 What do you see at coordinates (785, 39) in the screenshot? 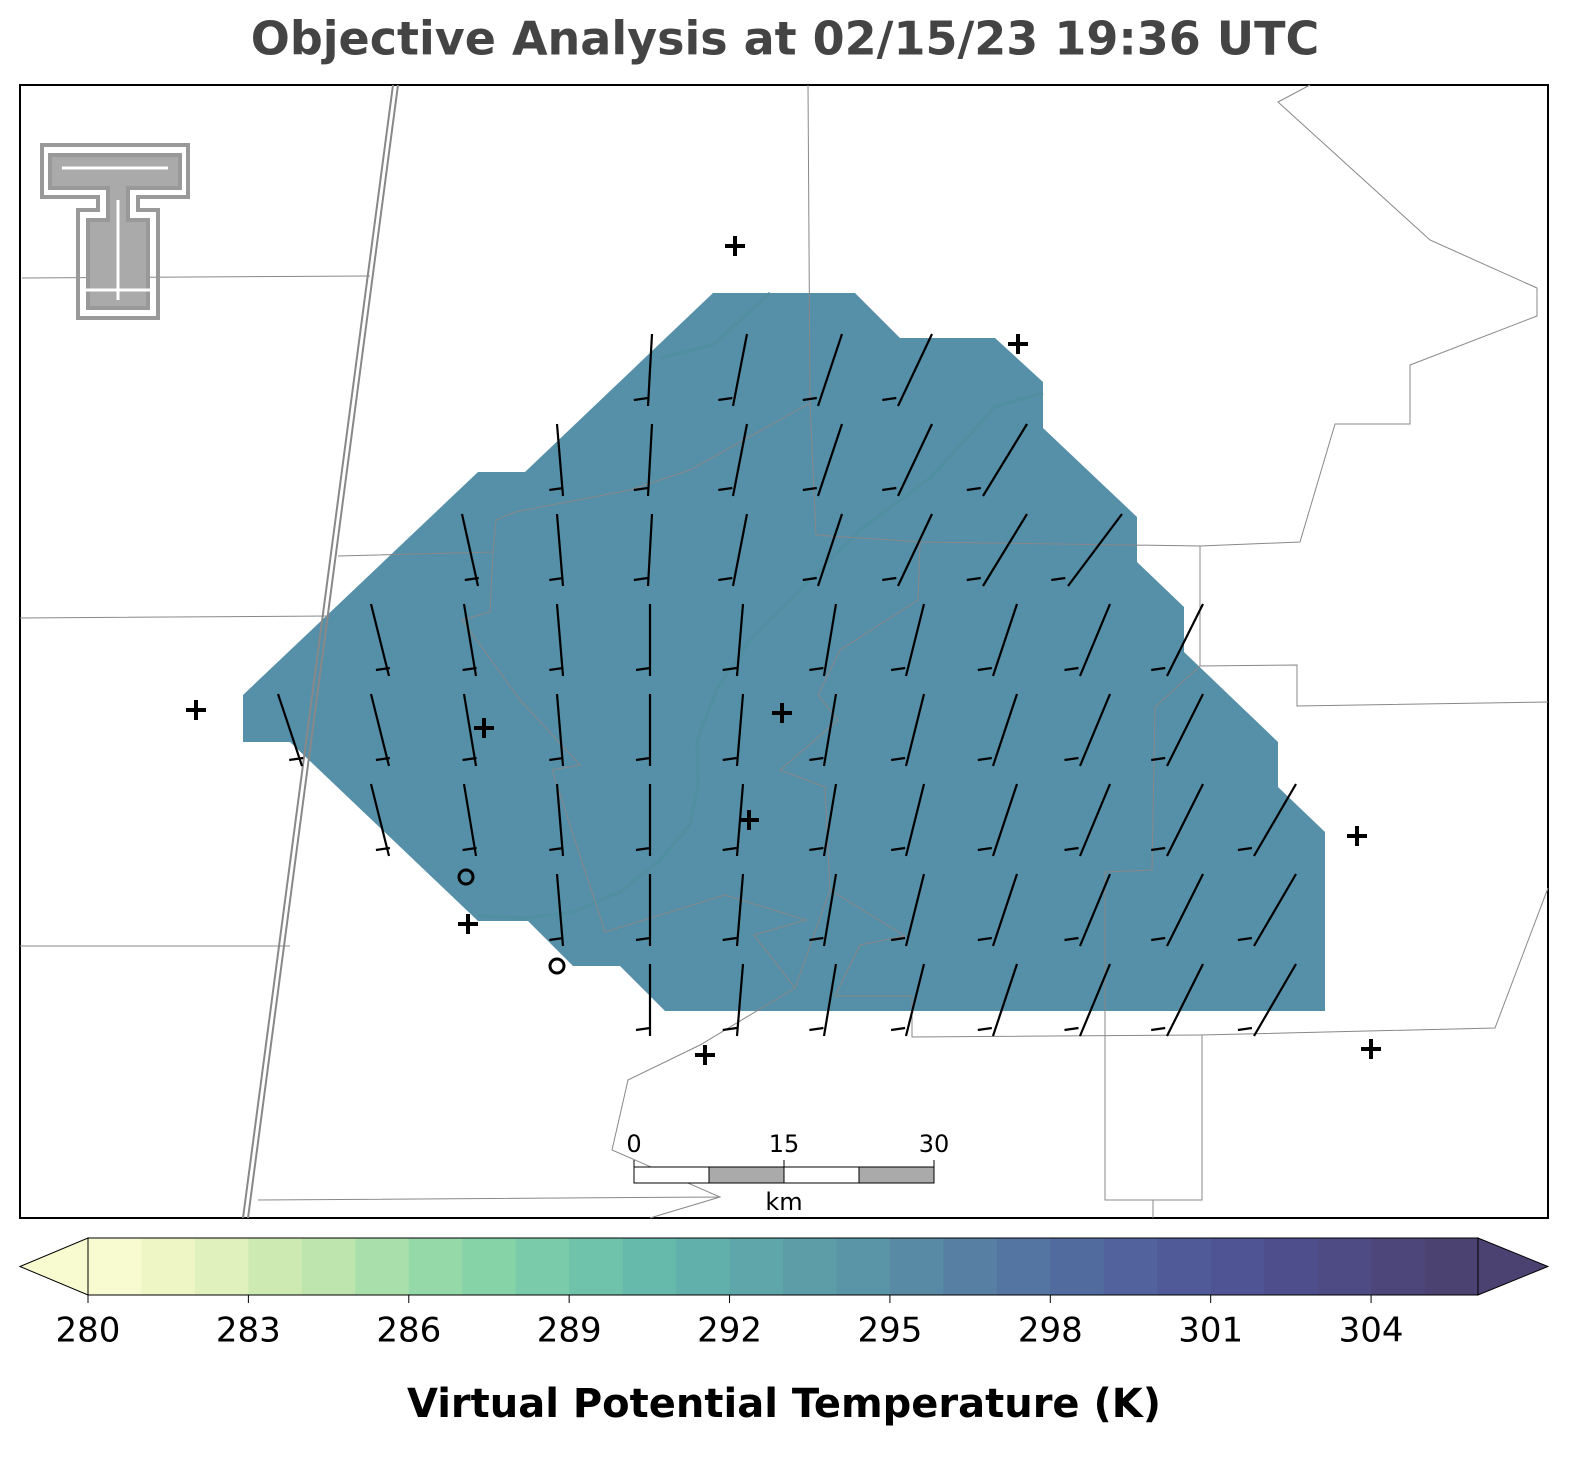
I see `title: Objective Analysis at 02/15/23 19:36 UTC` at bounding box center [785, 39].